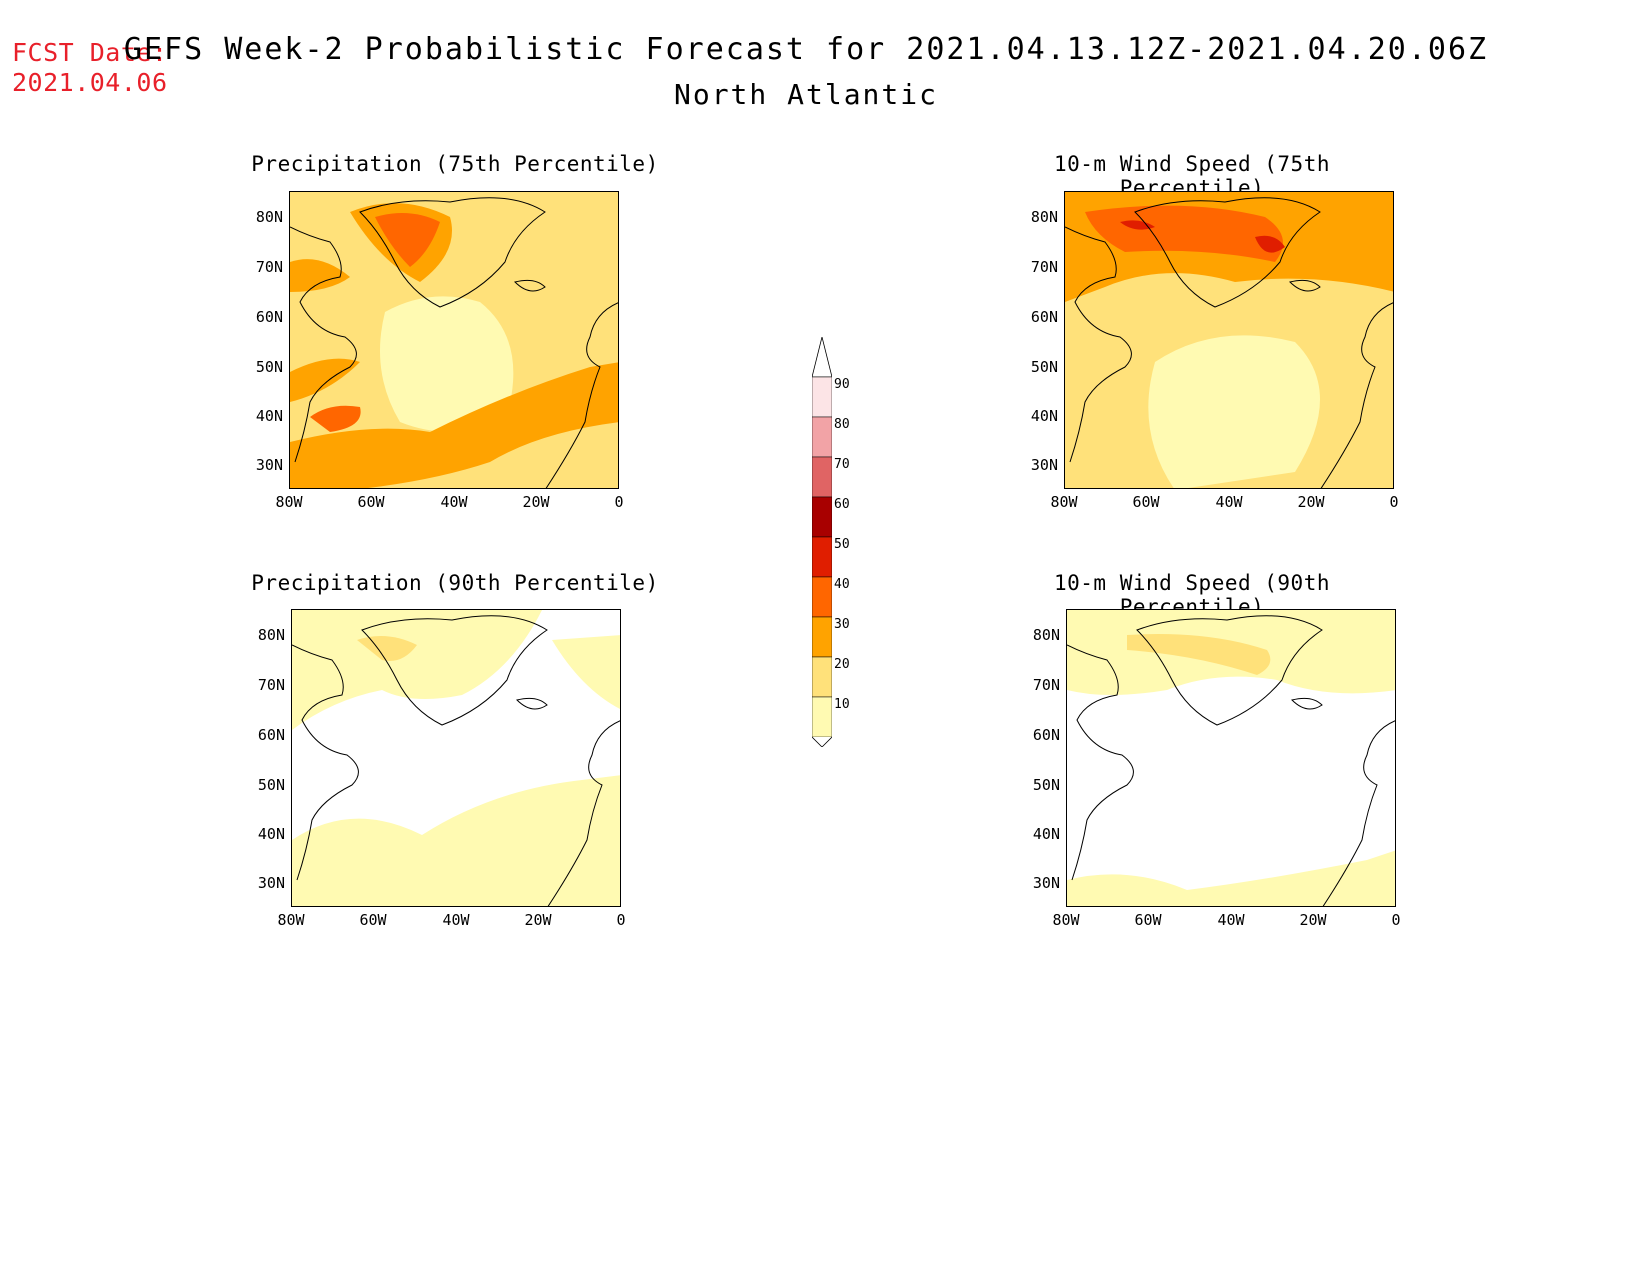  I want to click on colorbar-label: 30, so click(842, 624).